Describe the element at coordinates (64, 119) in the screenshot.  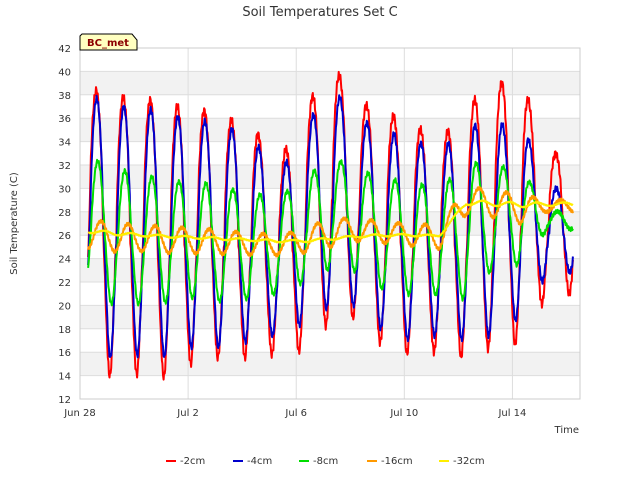
I see `y-tick-label: 36` at that location.